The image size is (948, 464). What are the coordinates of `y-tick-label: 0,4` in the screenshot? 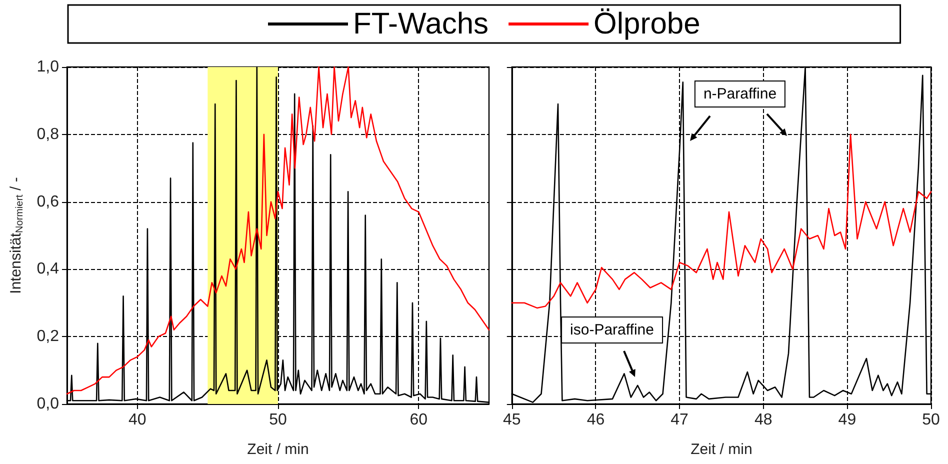 It's located at (48, 269).